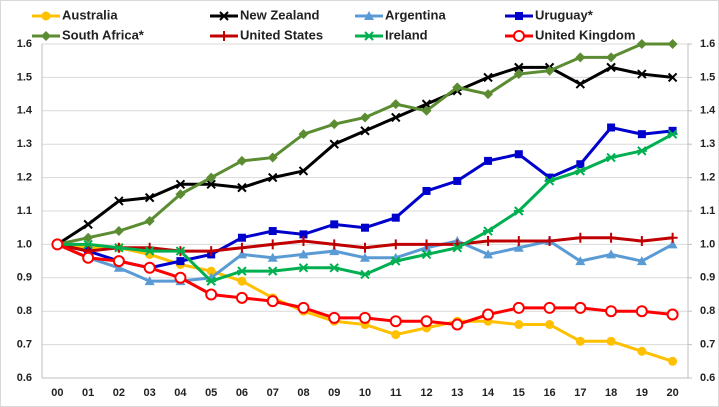  I want to click on x-tick-label: 08, so click(303, 393).